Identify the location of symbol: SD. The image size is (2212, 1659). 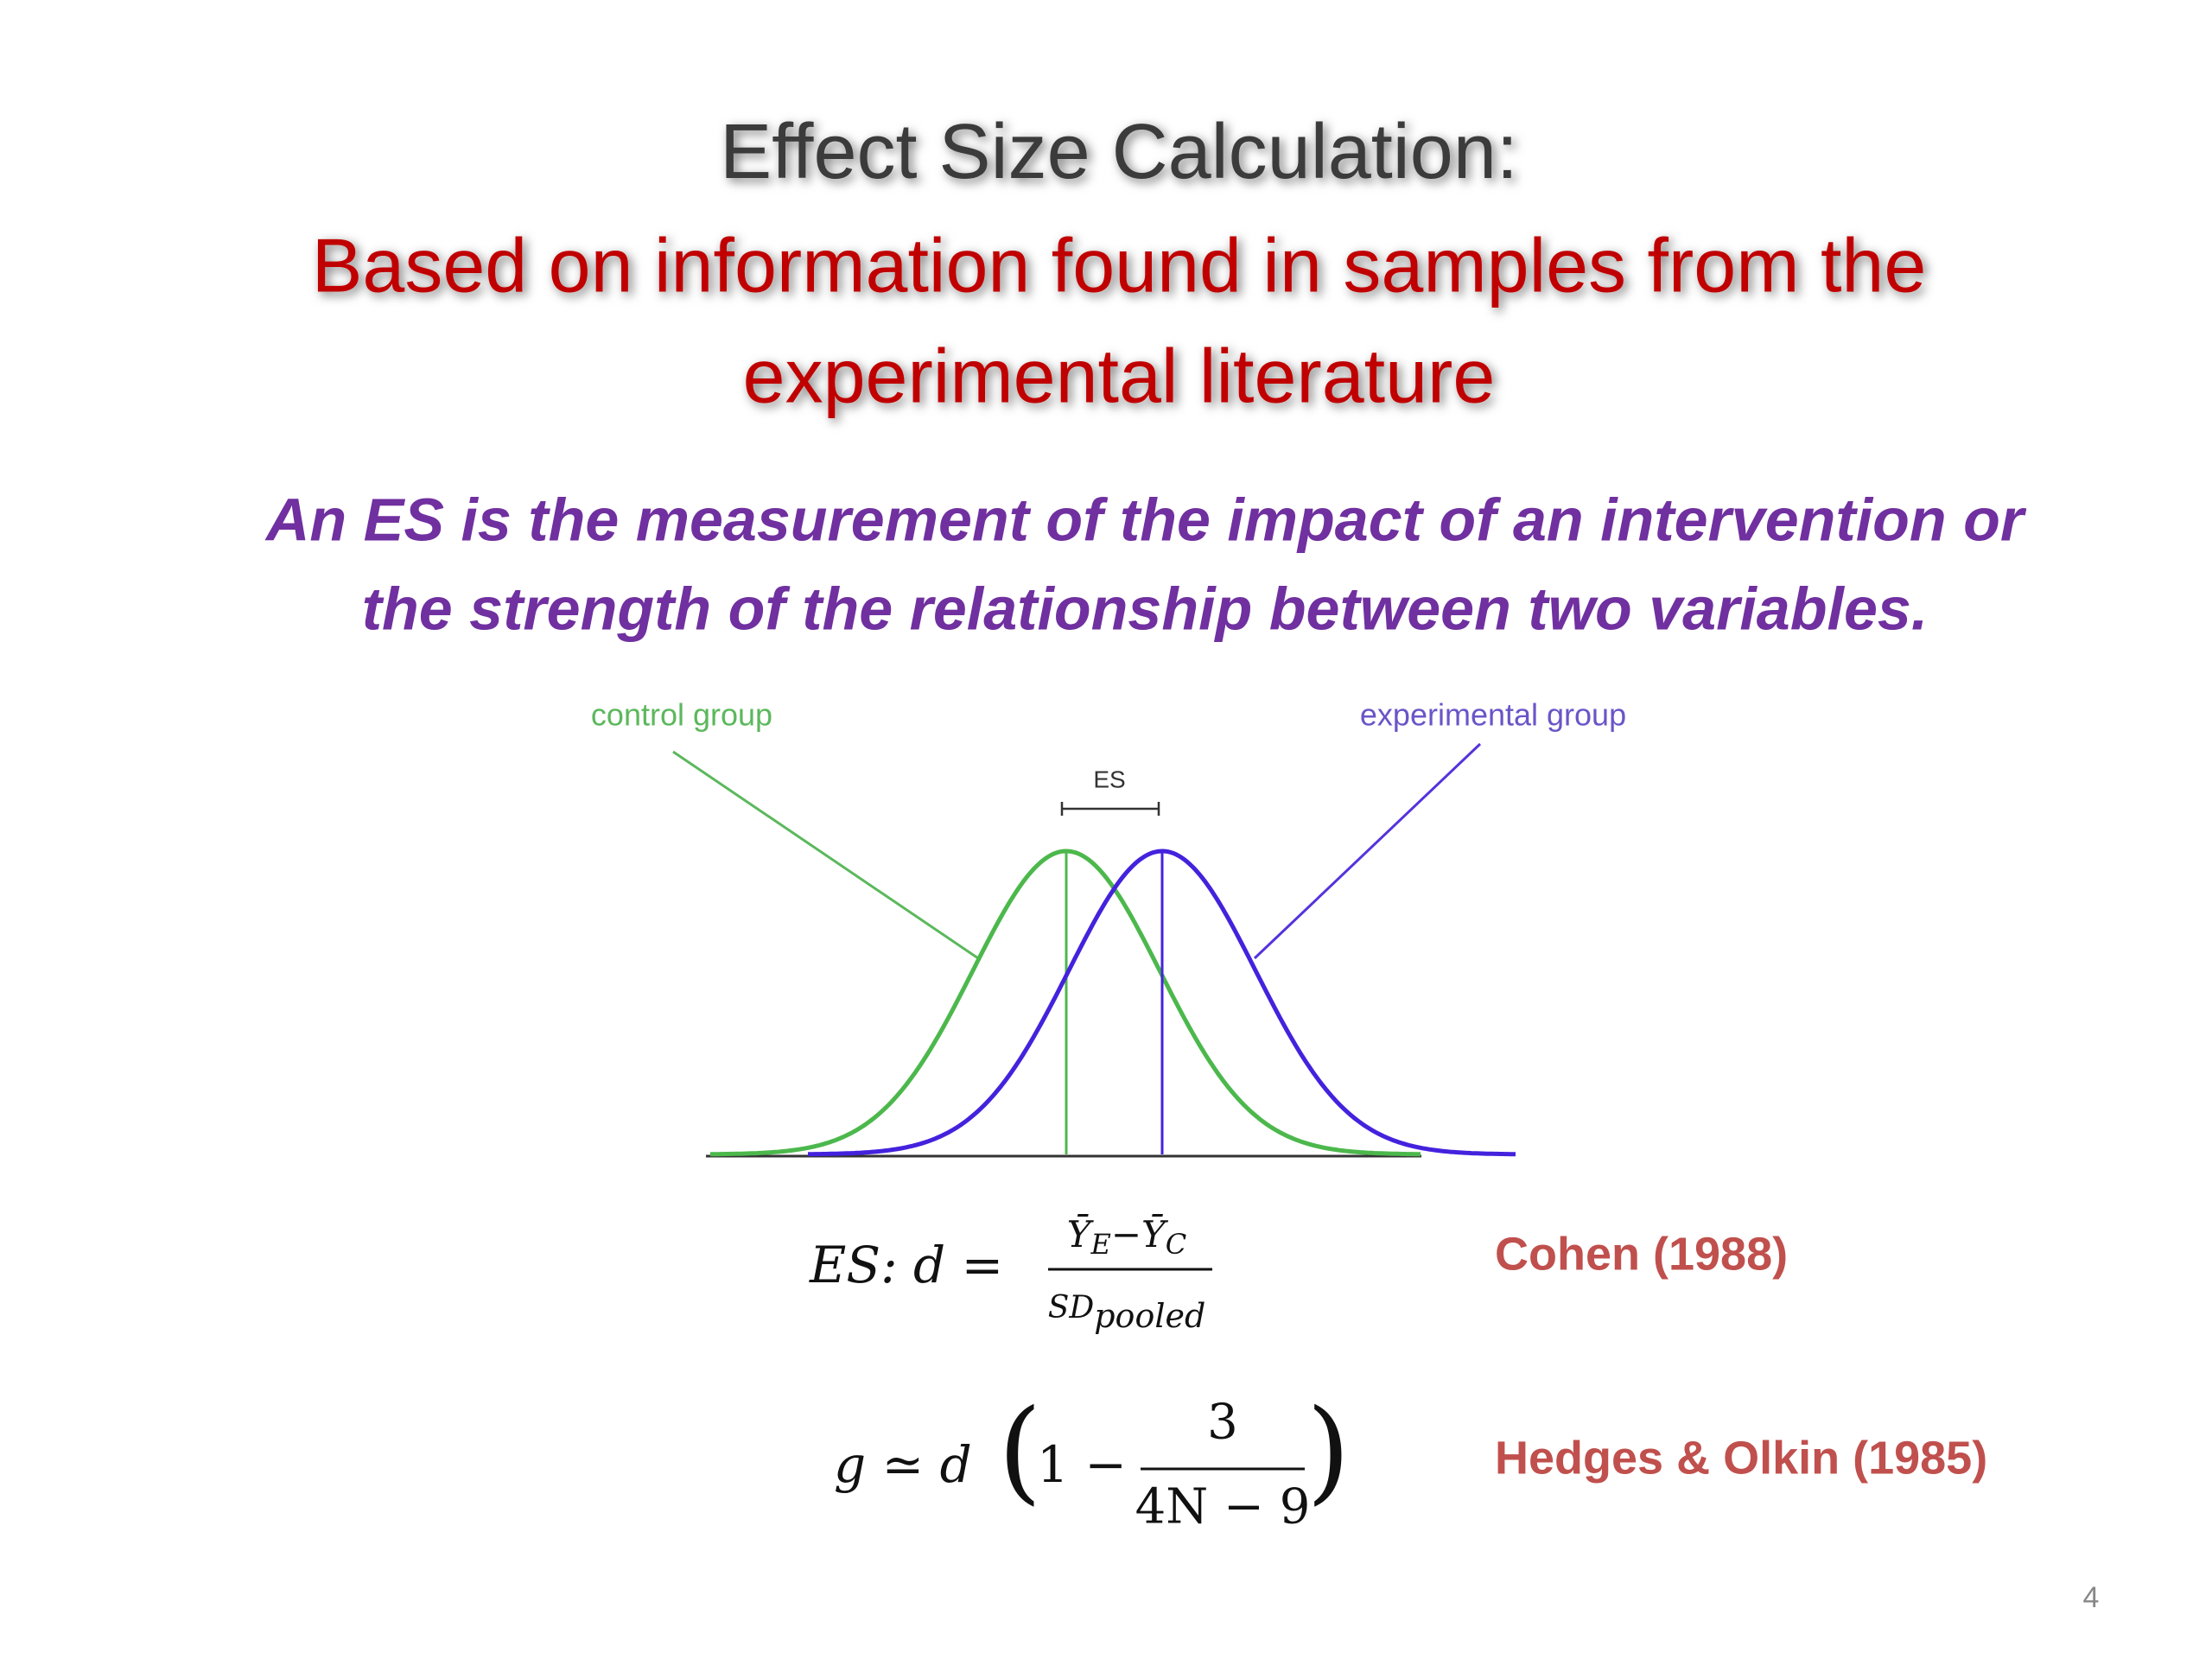
(1071, 1307).